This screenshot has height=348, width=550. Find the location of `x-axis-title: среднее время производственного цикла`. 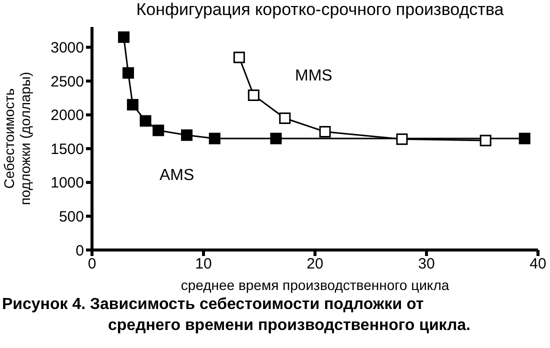

x-axis-title: среднее время производственного цикла is located at coordinates (315, 285).